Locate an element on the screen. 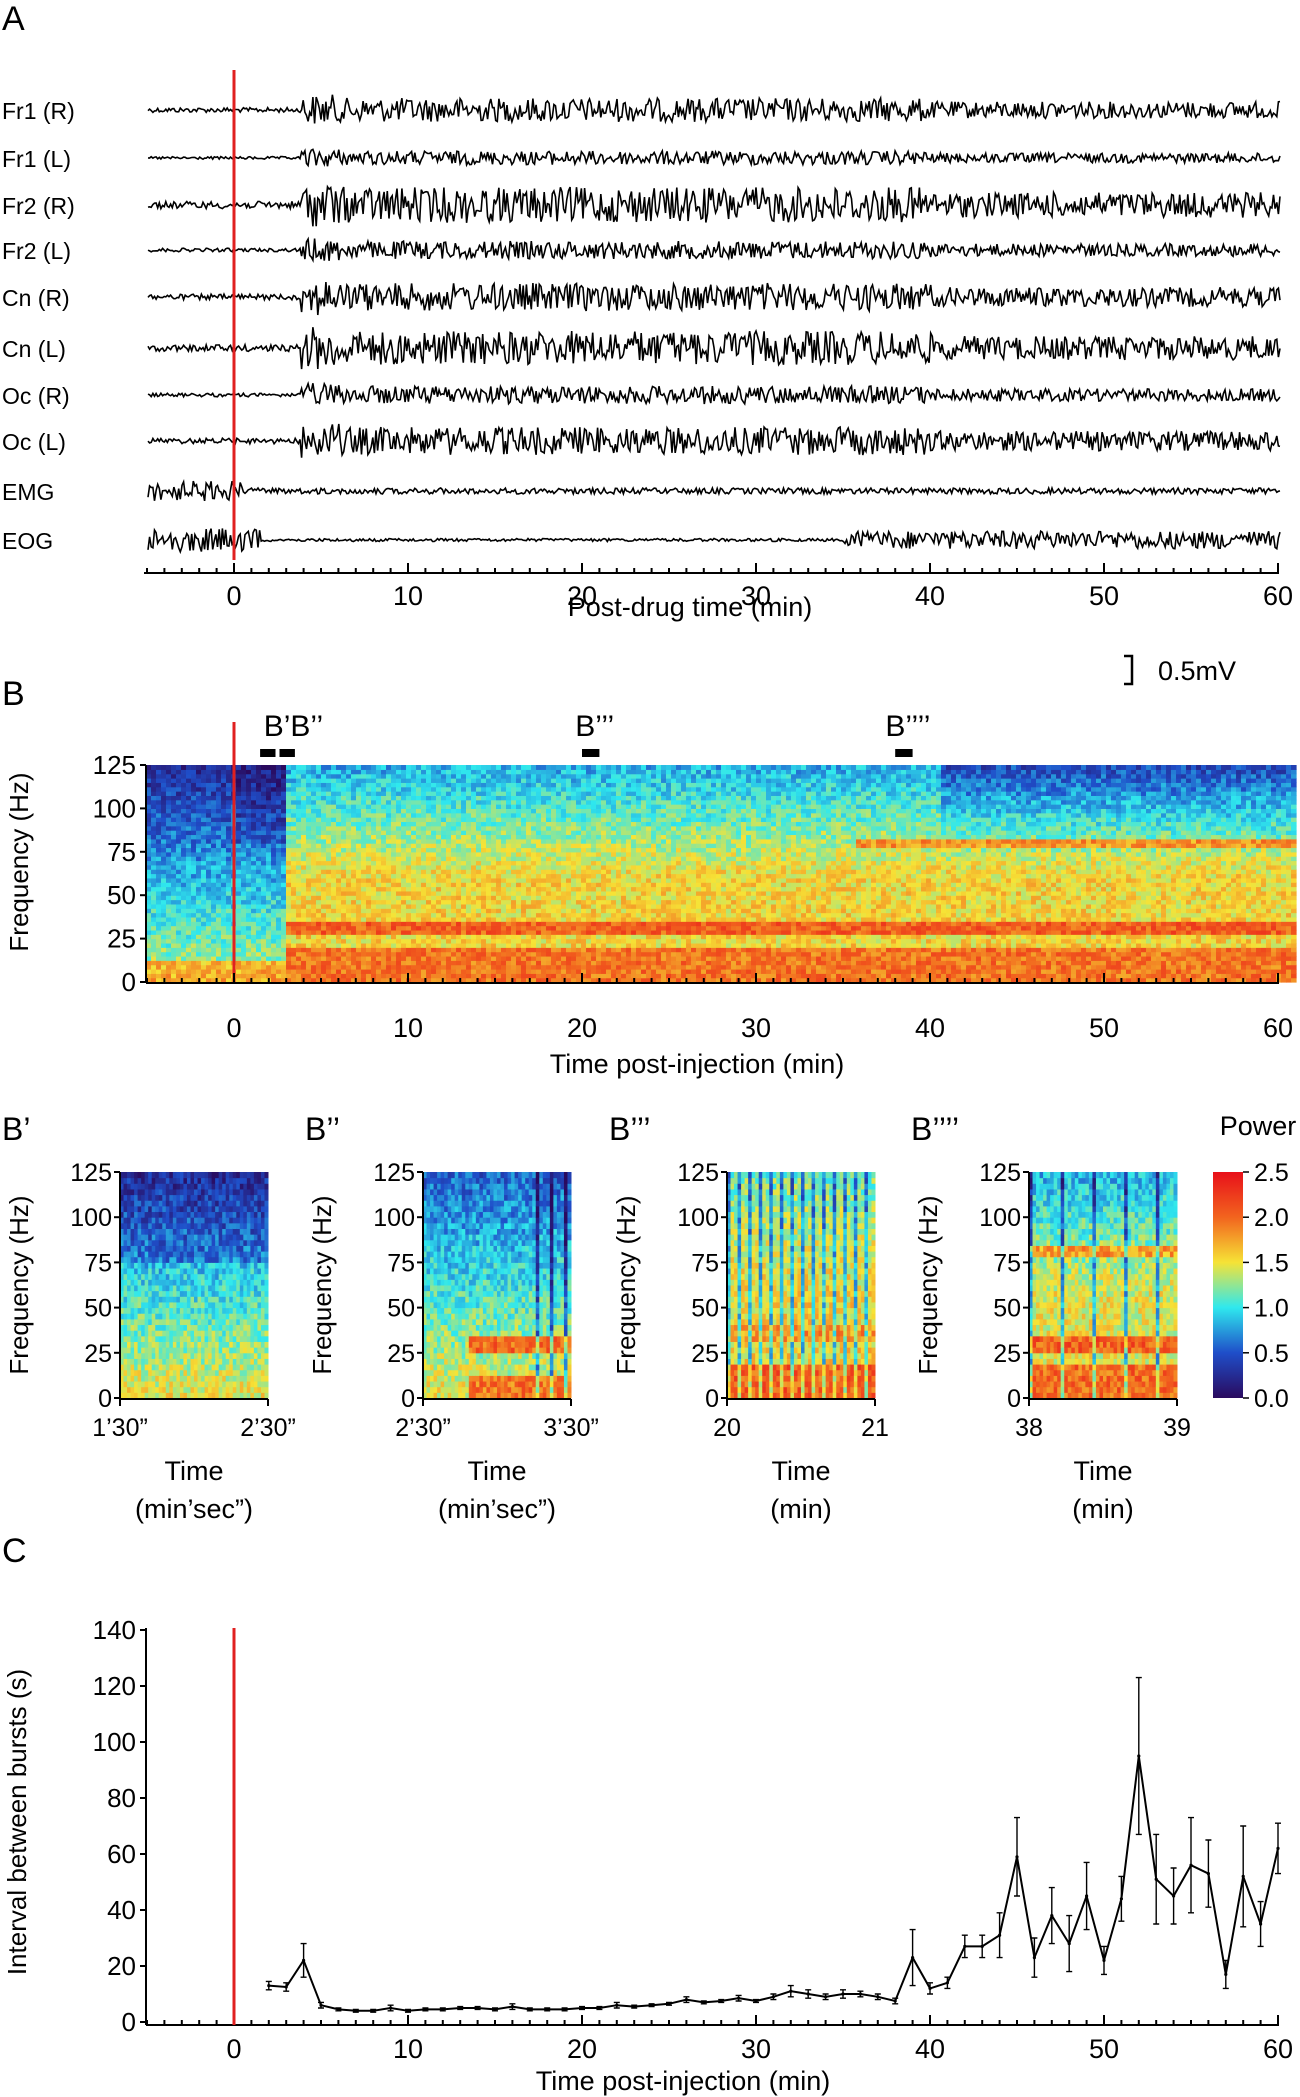  channel-label: Fr2 (R) is located at coordinates (38, 206).